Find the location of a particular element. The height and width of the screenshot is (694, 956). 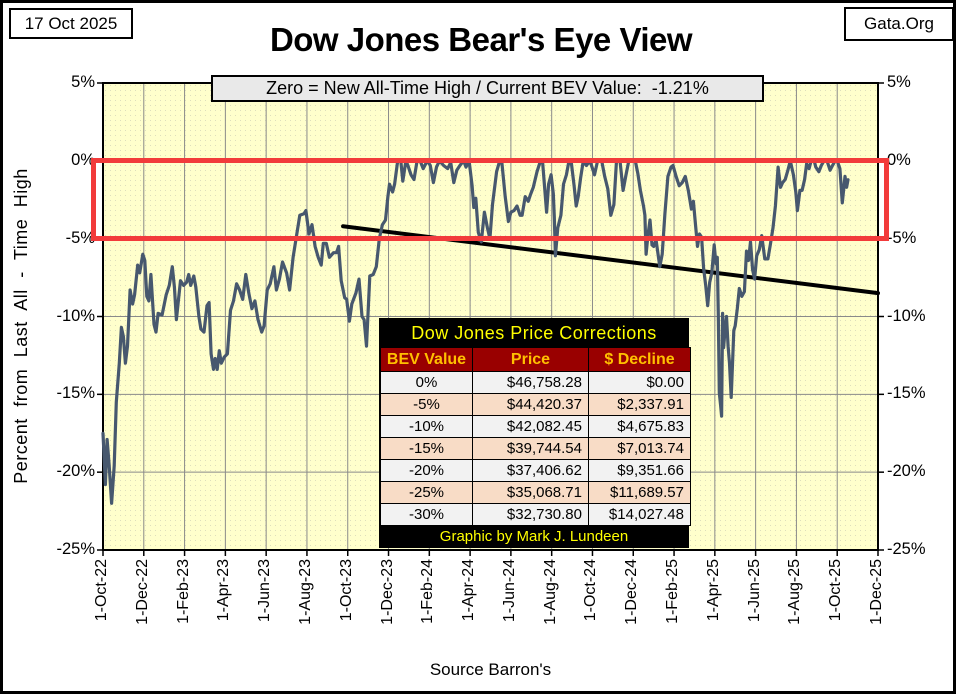

table-cell: $9,351.66 is located at coordinates (639, 470).